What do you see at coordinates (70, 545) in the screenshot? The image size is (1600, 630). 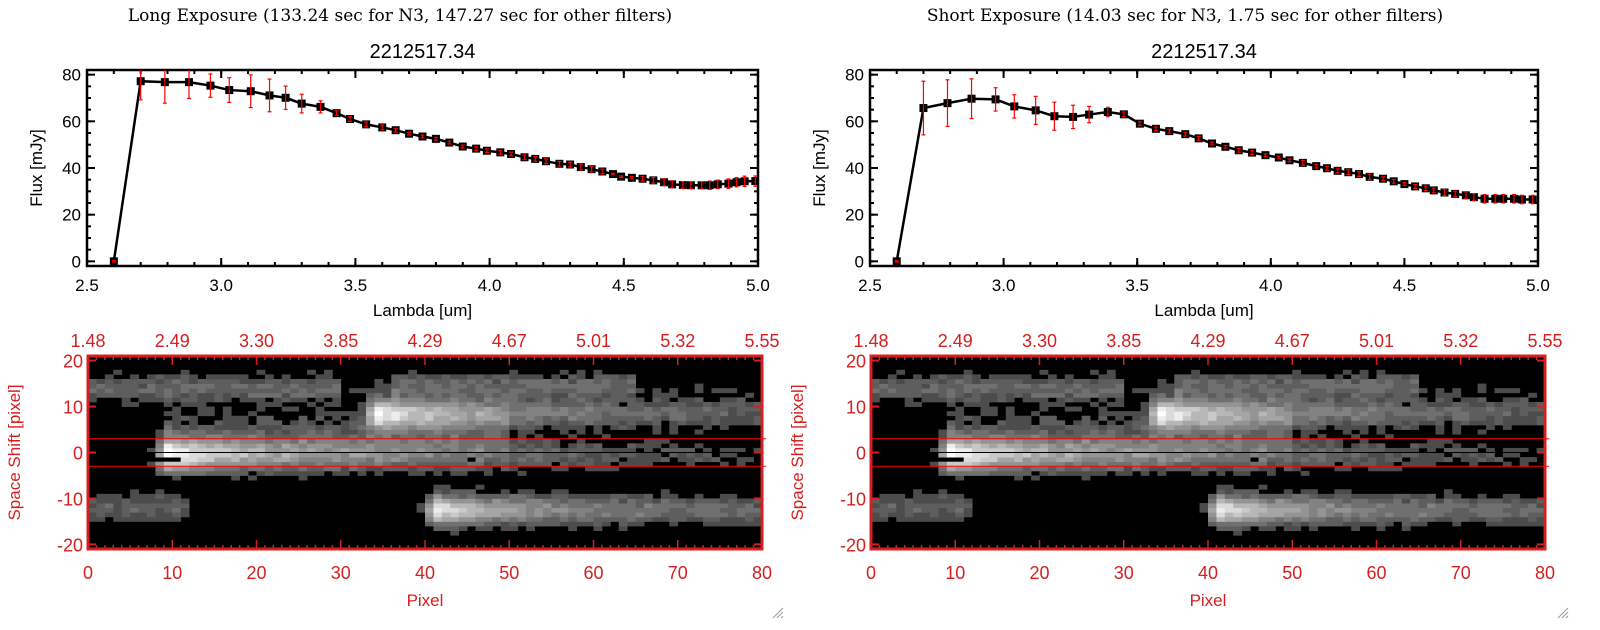 I see `y-tick-label: -20` at bounding box center [70, 545].